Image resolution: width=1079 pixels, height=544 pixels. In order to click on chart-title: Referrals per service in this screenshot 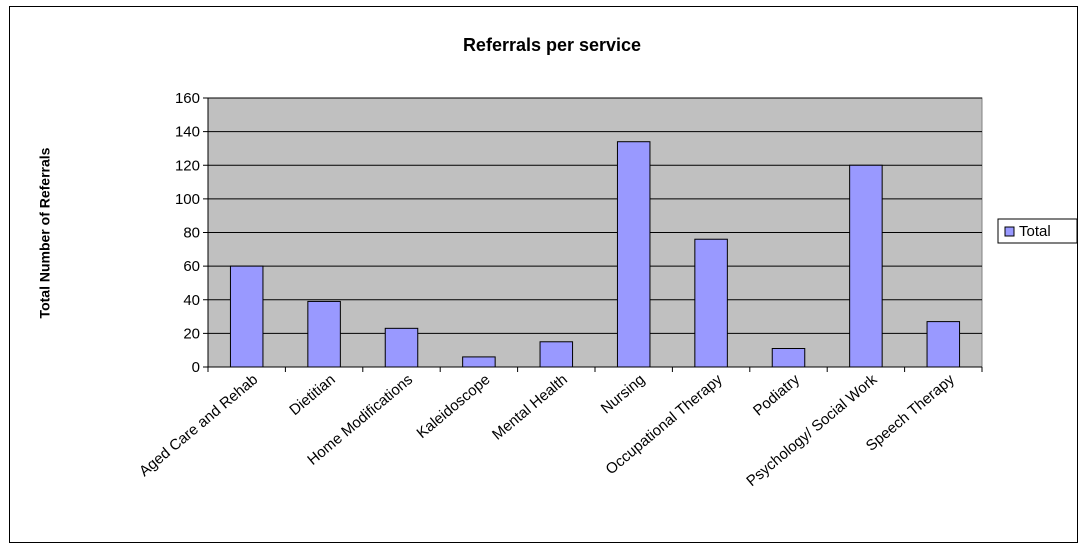, I will do `click(552, 45)`.